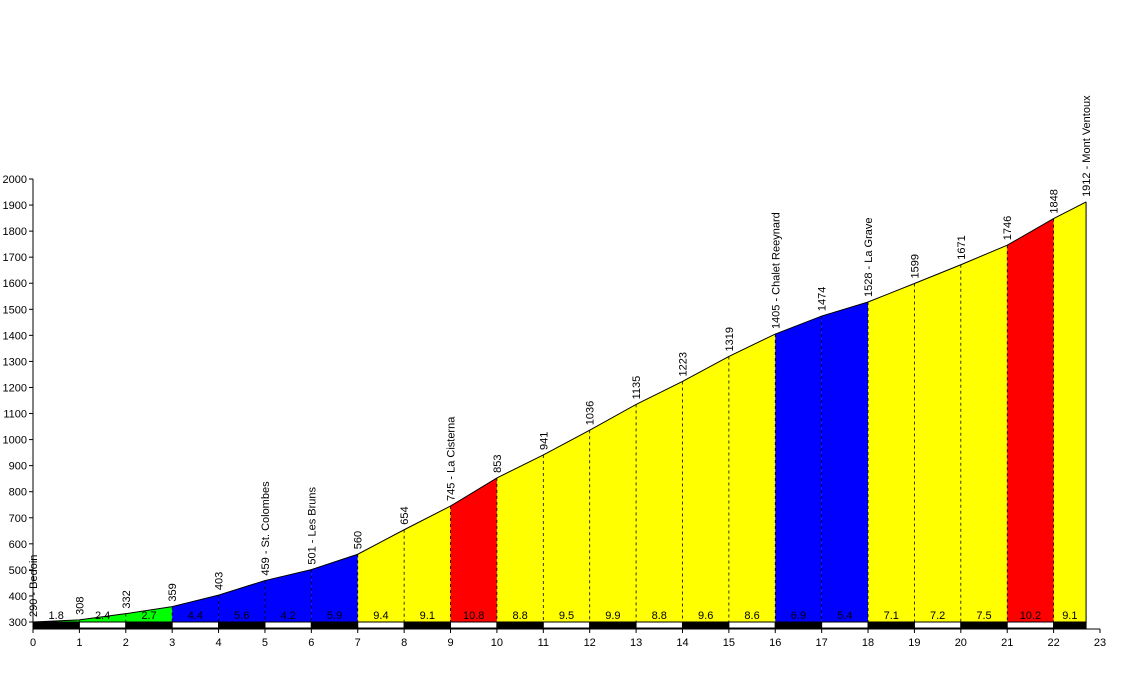 This screenshot has width=1137, height=673. I want to click on elevation-label: 1912 - Mont Ventoux, so click(1087, 146).